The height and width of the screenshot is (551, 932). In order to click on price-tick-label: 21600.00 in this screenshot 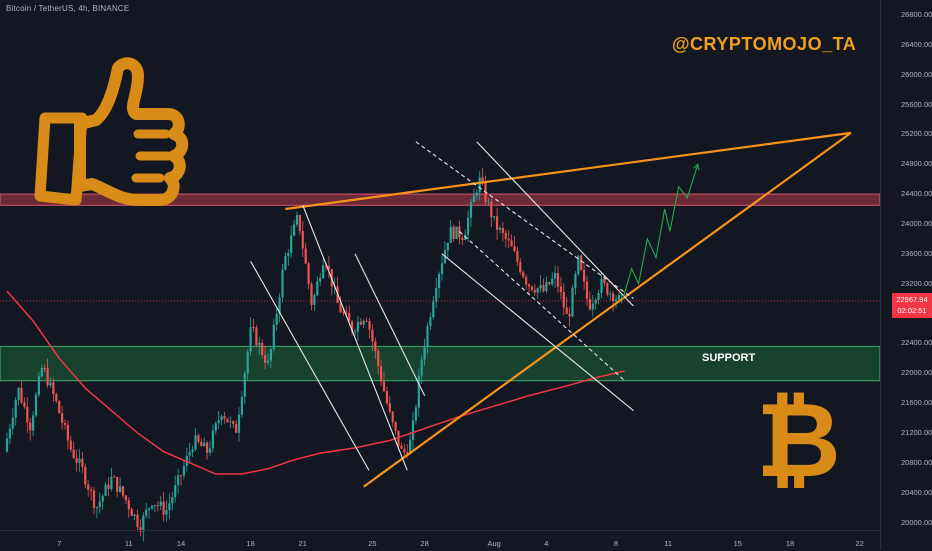, I will do `click(916, 402)`.